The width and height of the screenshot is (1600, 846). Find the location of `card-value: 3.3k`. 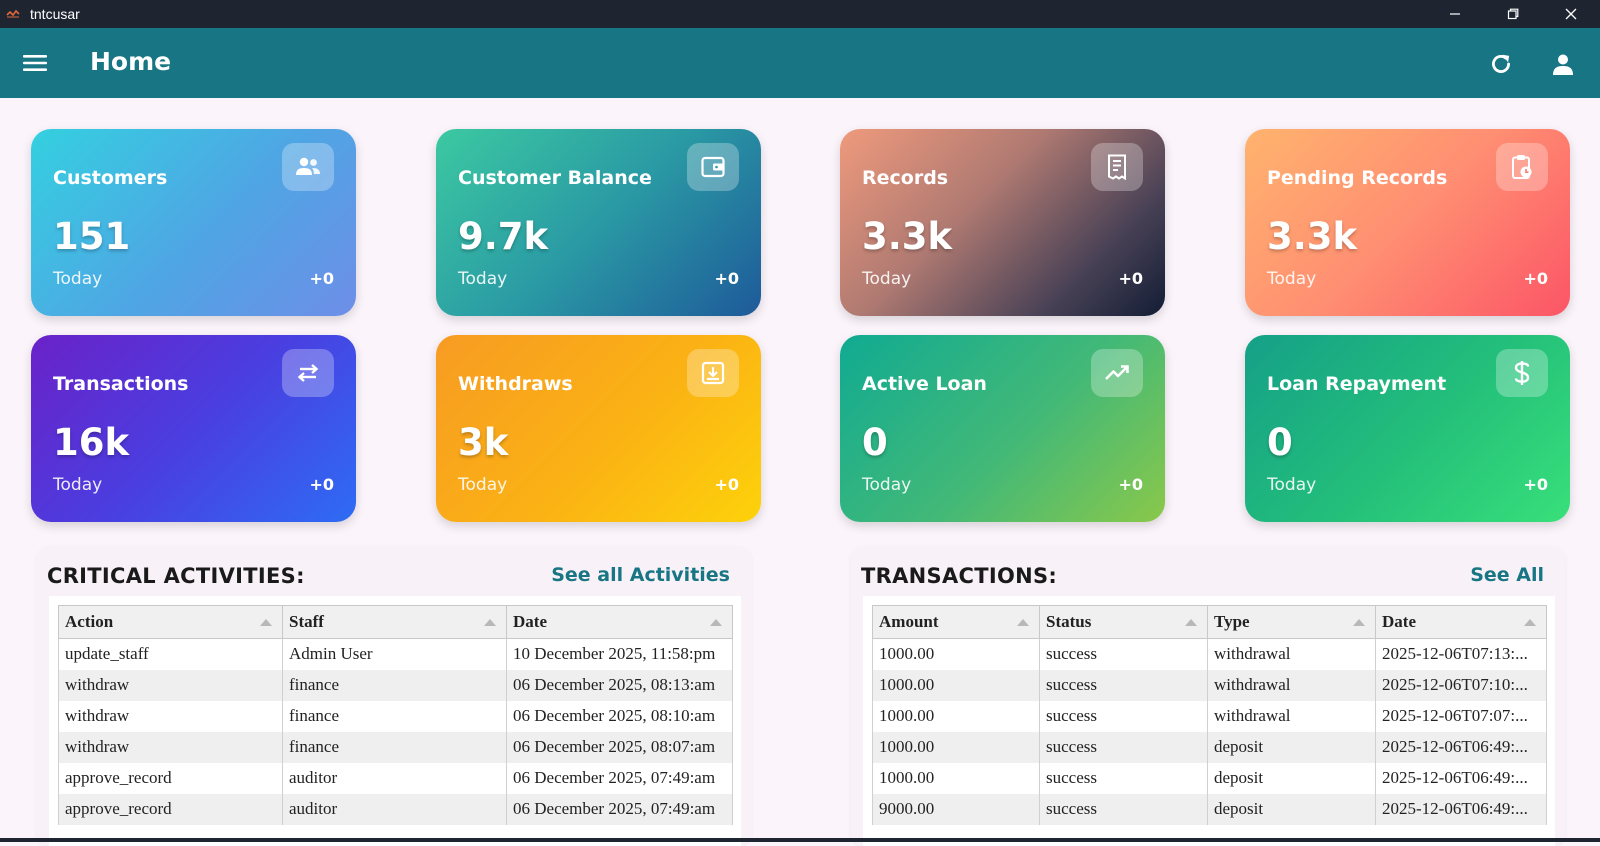

card-value: 3.3k is located at coordinates (907, 236).